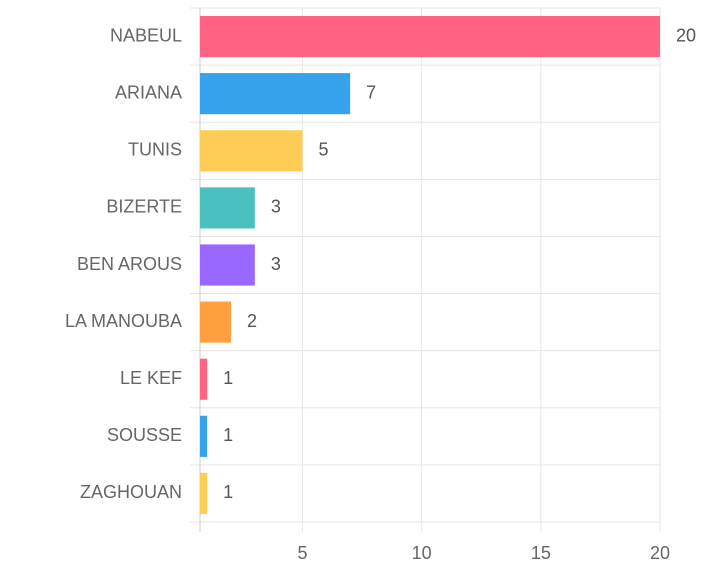 Image resolution: width=705 pixels, height=582 pixels. Describe the element at coordinates (252, 321) in the screenshot. I see `value-label: 2` at that location.